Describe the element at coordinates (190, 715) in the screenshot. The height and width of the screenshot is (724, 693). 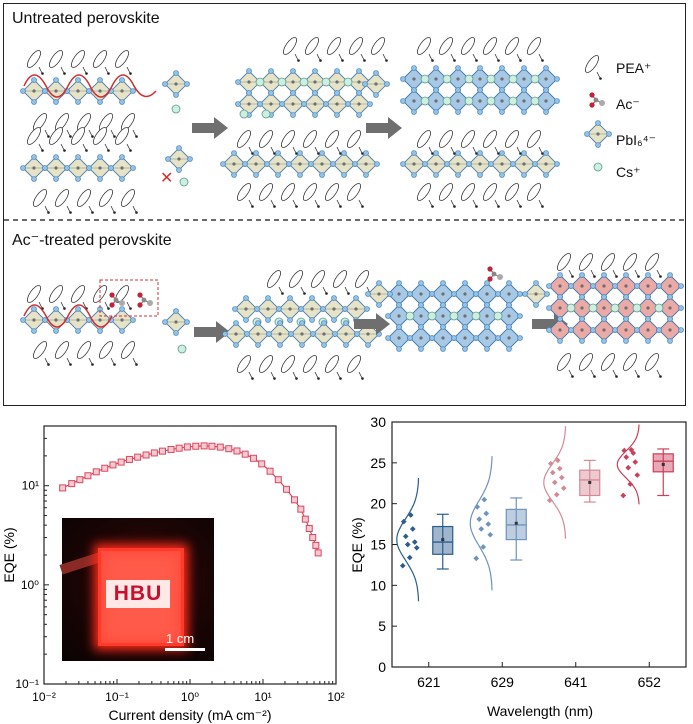
I see `left-xlabel: Current density (mA cm⁻²)` at that location.